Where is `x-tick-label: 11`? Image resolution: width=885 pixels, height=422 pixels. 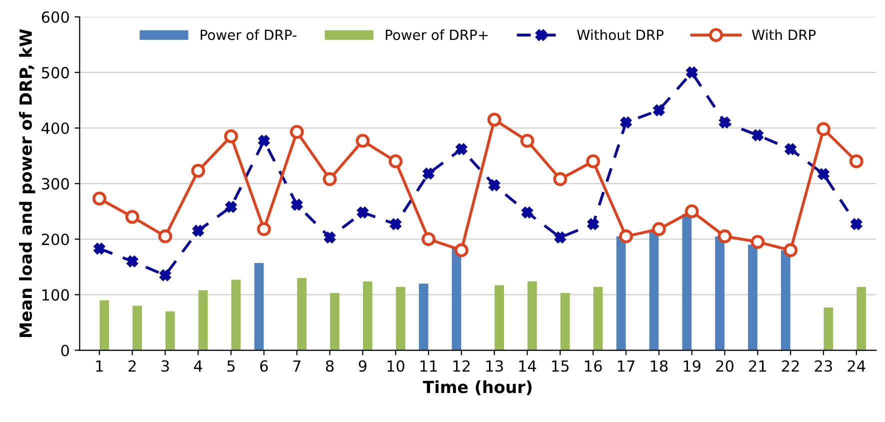 x-tick-label: 11 is located at coordinates (428, 366).